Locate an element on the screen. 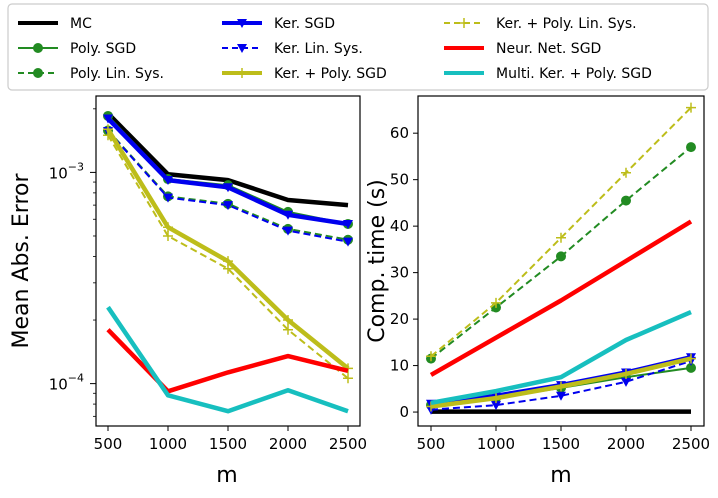  legend-label-ker-sgd: Ker. SGD is located at coordinates (304, 24).